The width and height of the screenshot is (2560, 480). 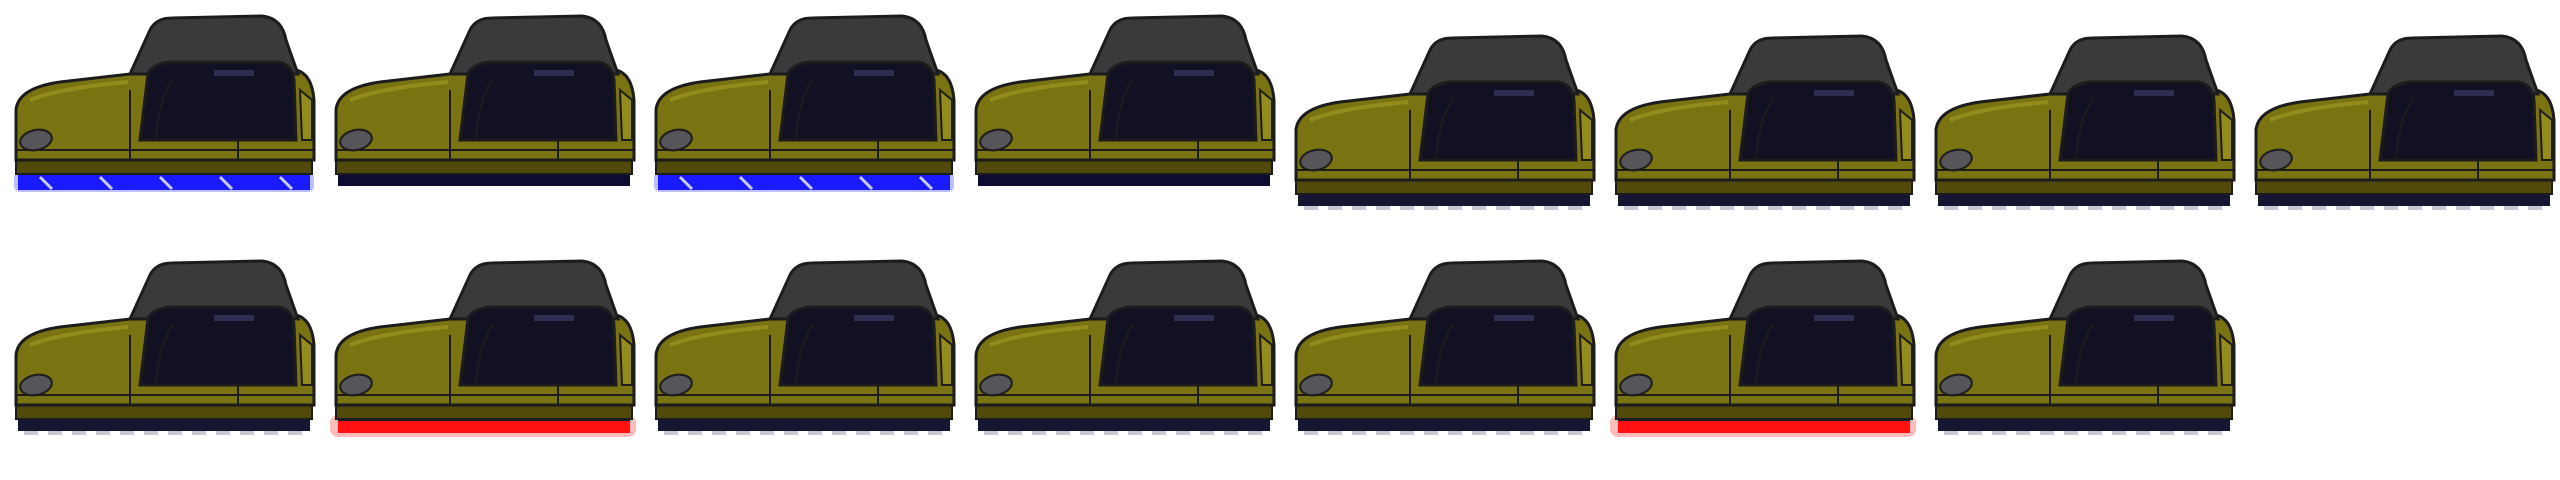 What do you see at coordinates (554, 318) in the screenshot?
I see `window-glint` at bounding box center [554, 318].